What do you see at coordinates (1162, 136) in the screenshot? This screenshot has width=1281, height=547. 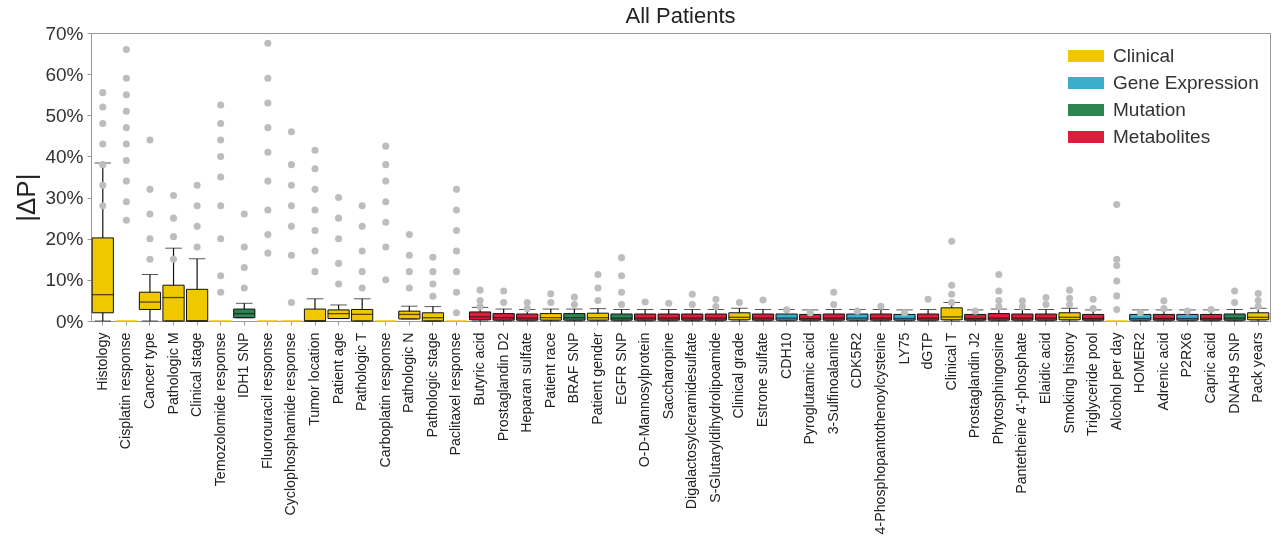 I see `legend-label: Metabolites` at bounding box center [1162, 136].